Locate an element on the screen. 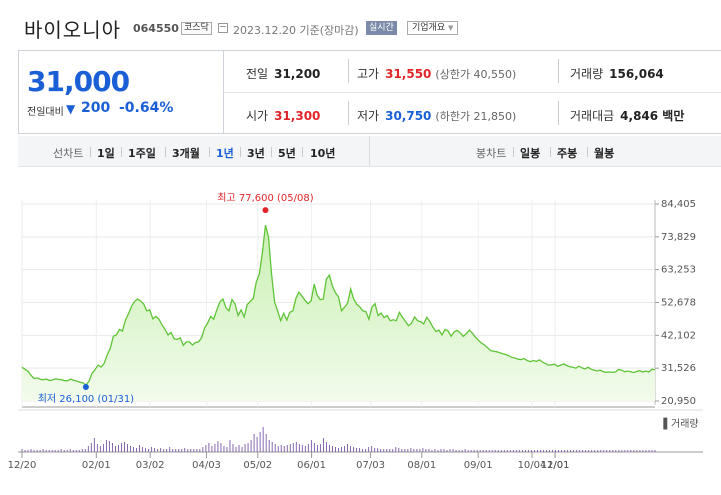 This screenshot has height=495, width=721. row-divider is located at coordinates (472, 92).